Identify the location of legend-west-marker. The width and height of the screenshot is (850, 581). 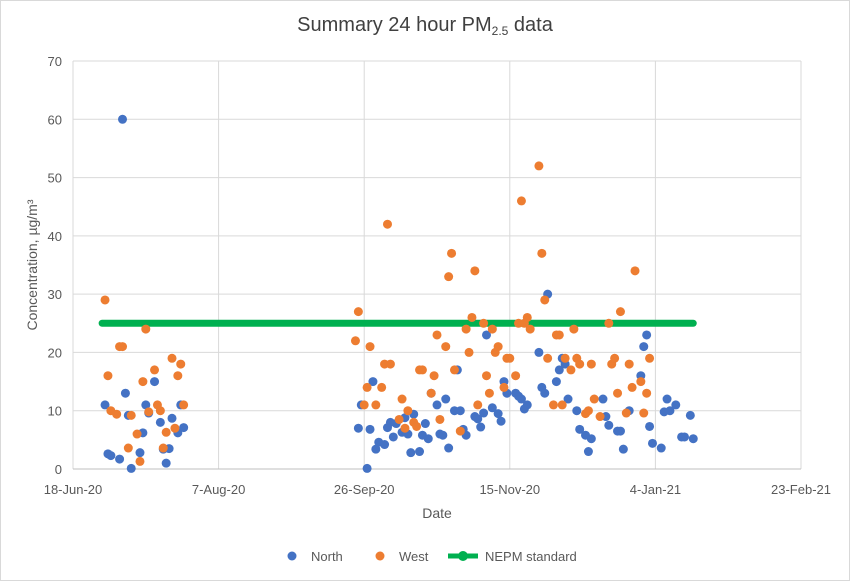
(380, 556).